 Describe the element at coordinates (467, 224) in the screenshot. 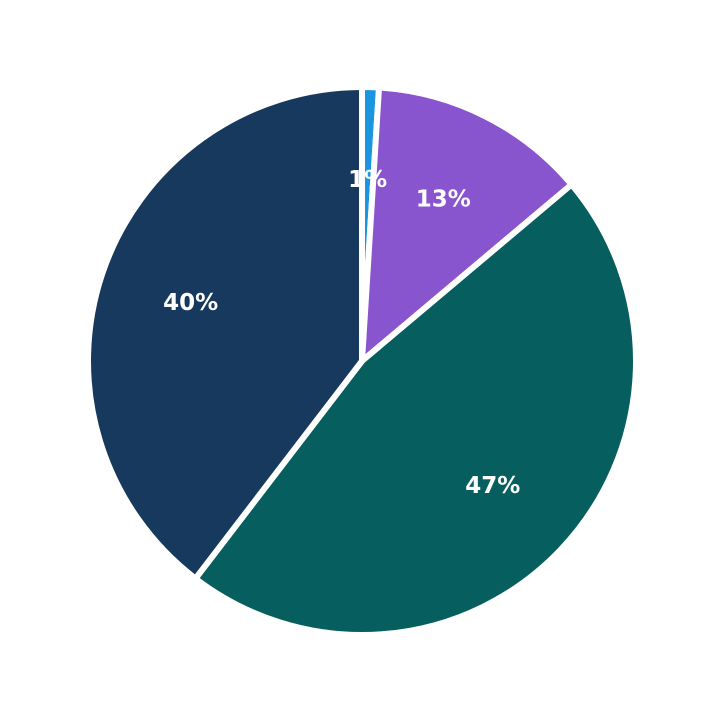

I see `pie-slice-purple` at that location.